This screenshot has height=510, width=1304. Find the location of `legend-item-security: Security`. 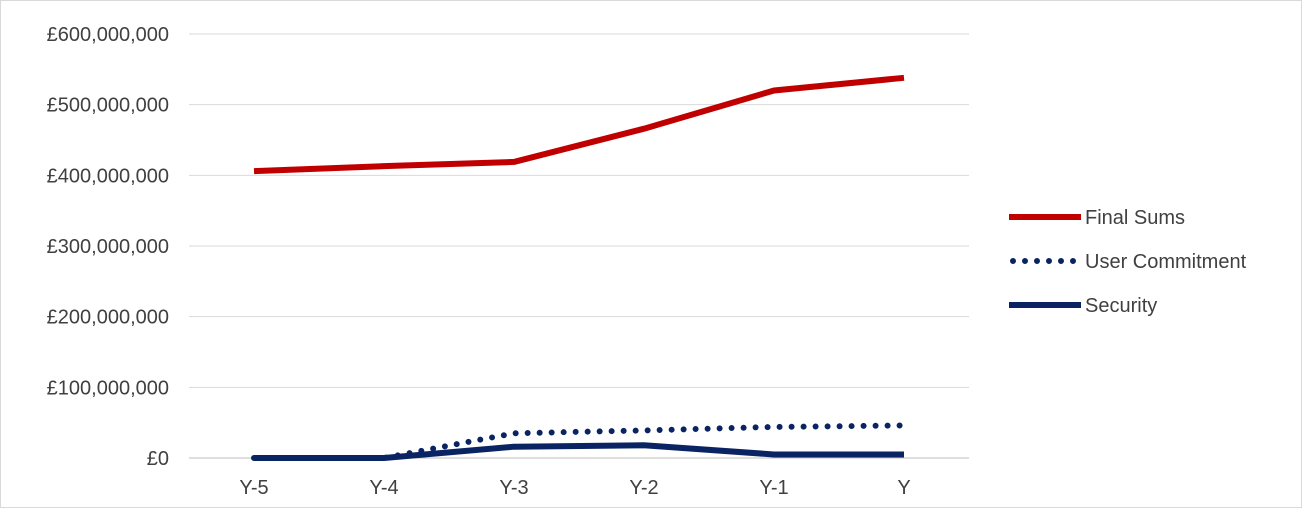

legend-item-security: Security is located at coordinates (1083, 306).